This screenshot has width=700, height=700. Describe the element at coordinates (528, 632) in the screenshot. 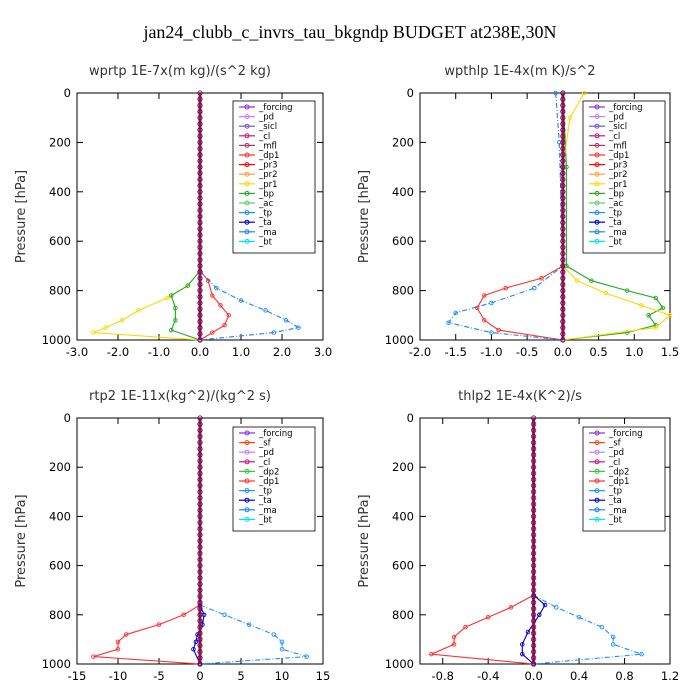

I see `series-point-_ta` at that location.